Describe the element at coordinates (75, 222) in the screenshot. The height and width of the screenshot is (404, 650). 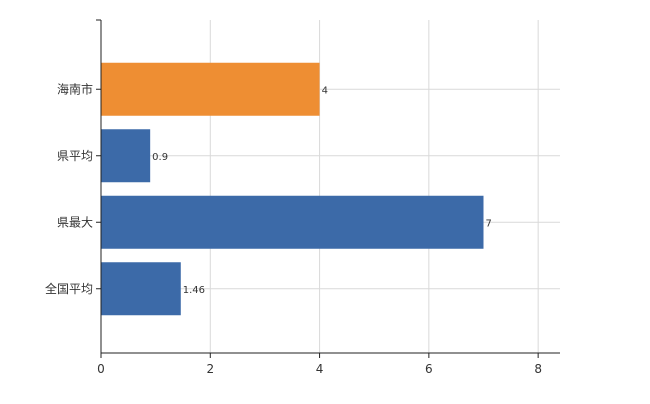
I see `y-tick-label-2: 県最大` at that location.